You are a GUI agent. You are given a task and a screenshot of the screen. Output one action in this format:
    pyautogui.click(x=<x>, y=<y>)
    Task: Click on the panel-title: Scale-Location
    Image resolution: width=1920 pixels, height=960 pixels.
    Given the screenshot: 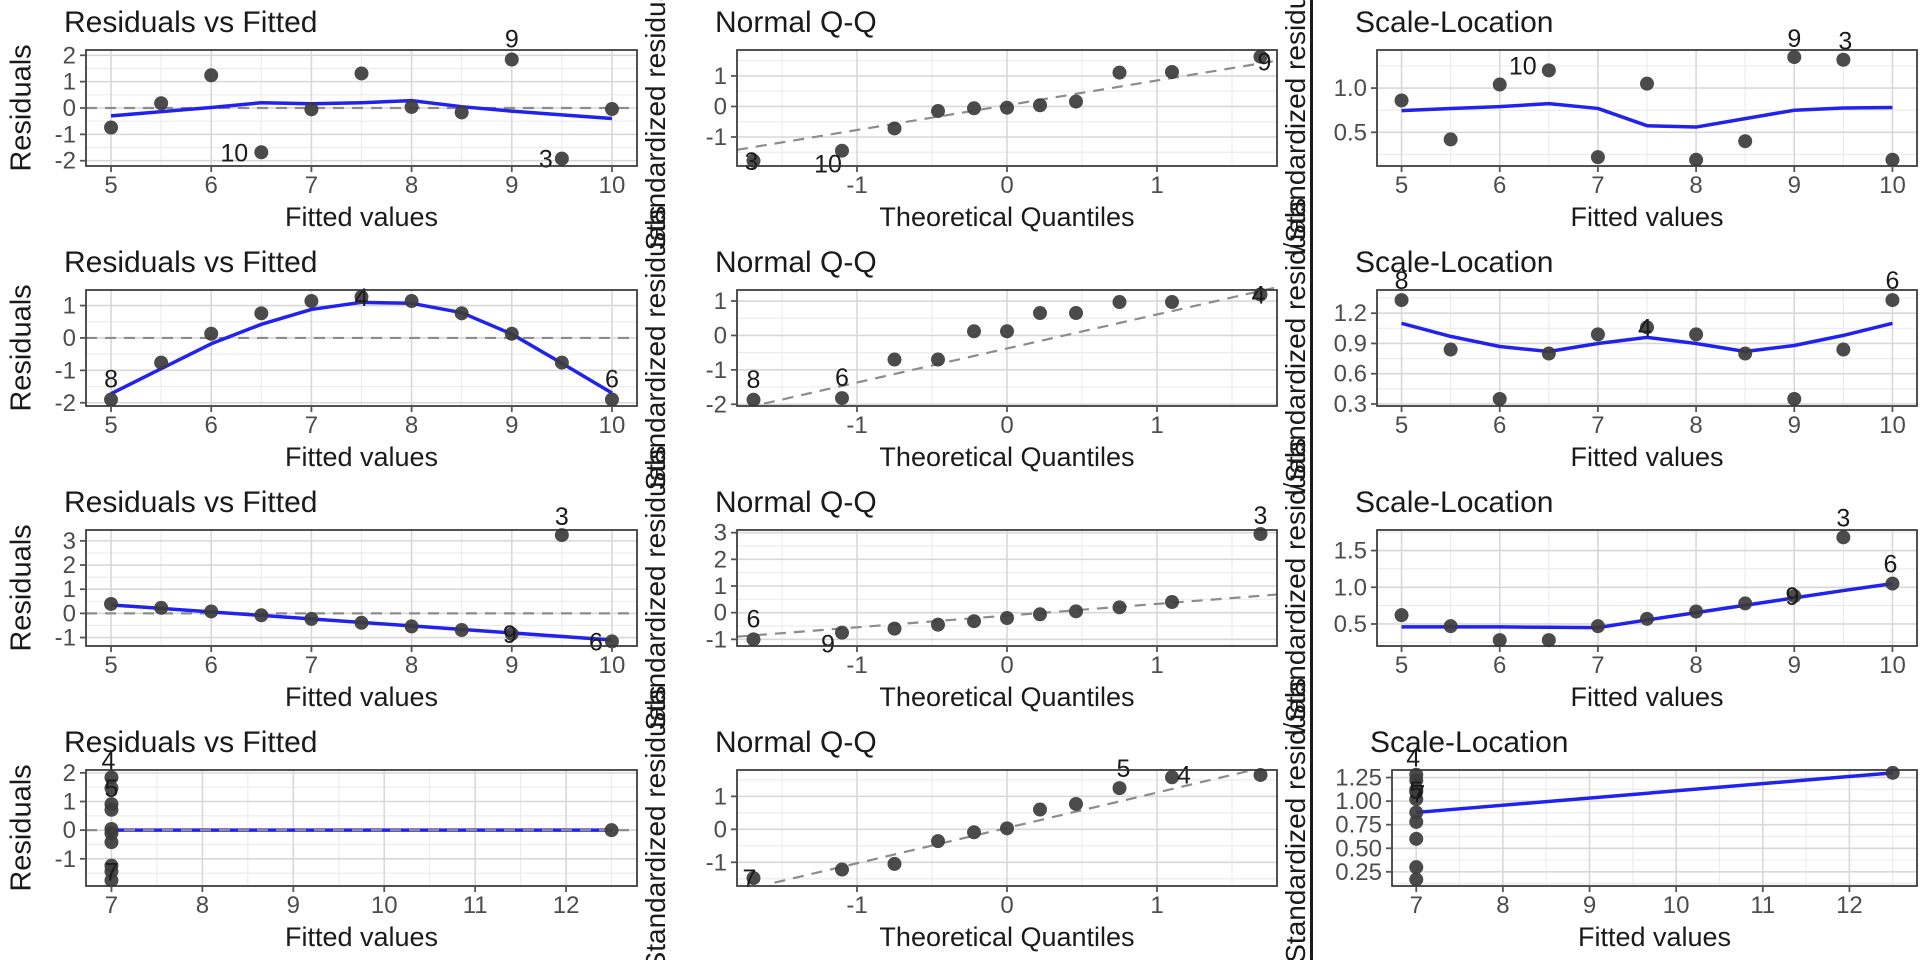 What is the action you would take?
    pyautogui.click(x=1469, y=742)
    